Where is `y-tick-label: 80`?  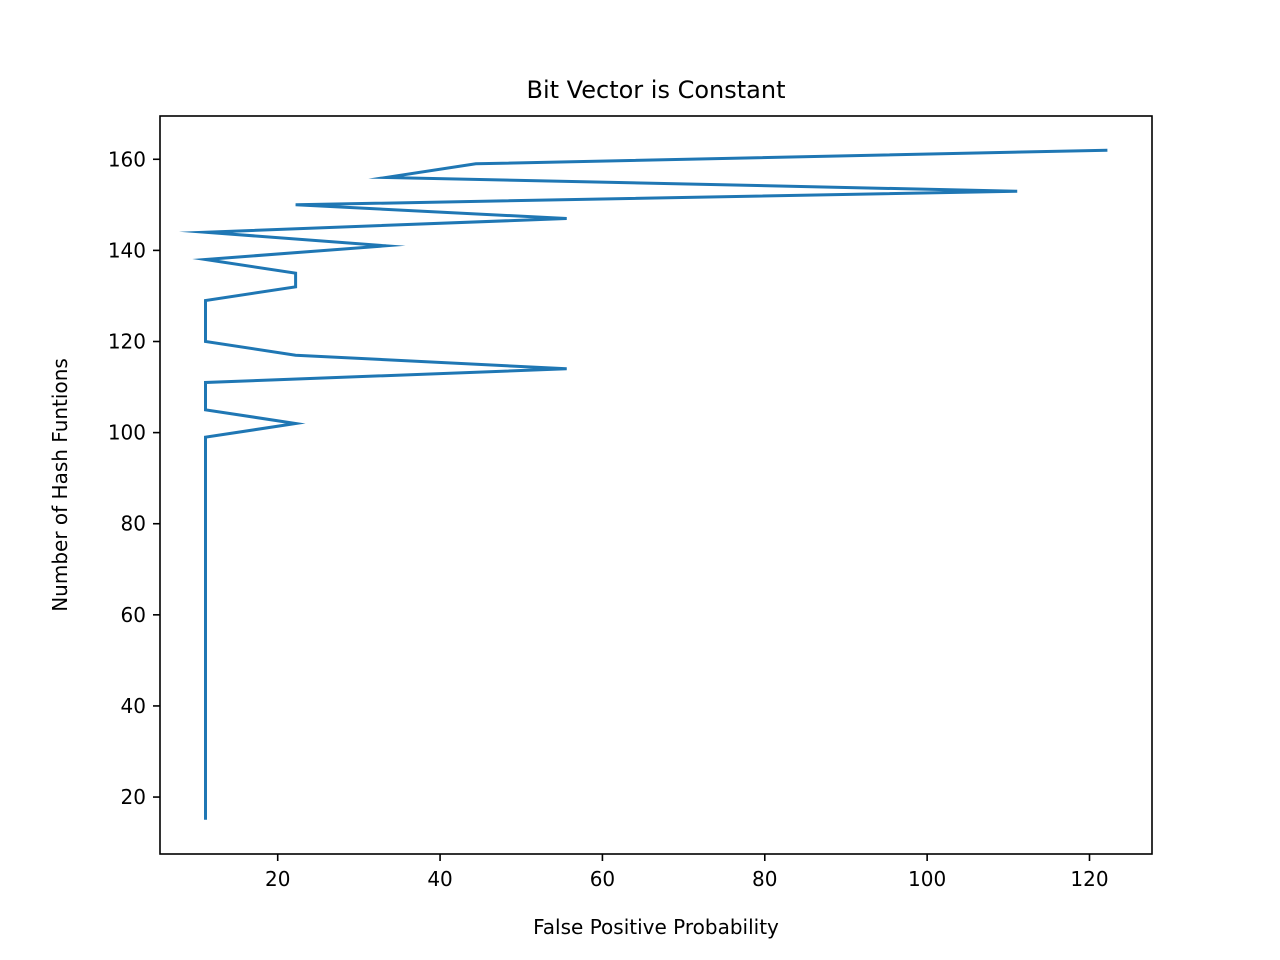 y-tick-label: 80 is located at coordinates (133, 524).